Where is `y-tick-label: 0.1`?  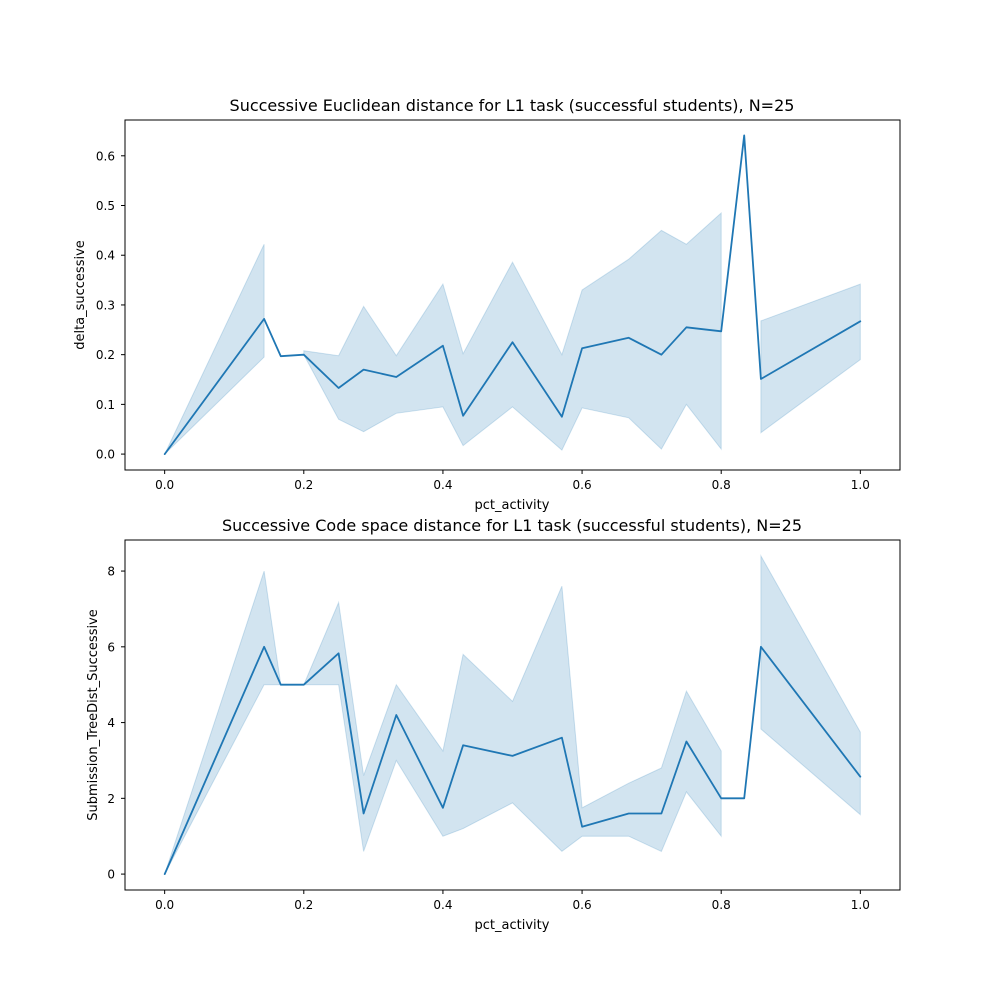
y-tick-label: 0.1 is located at coordinates (105, 405).